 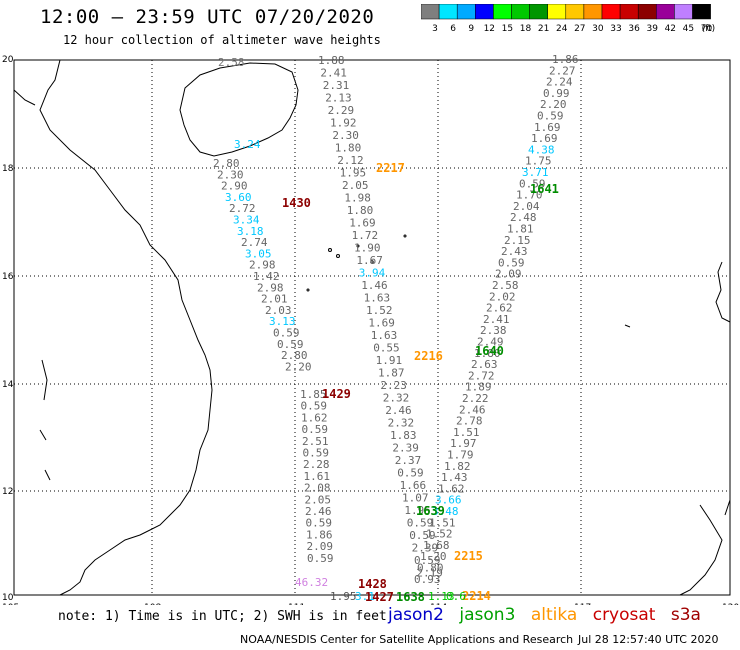 I want to click on colorbar-label: 9, so click(x=471, y=29).